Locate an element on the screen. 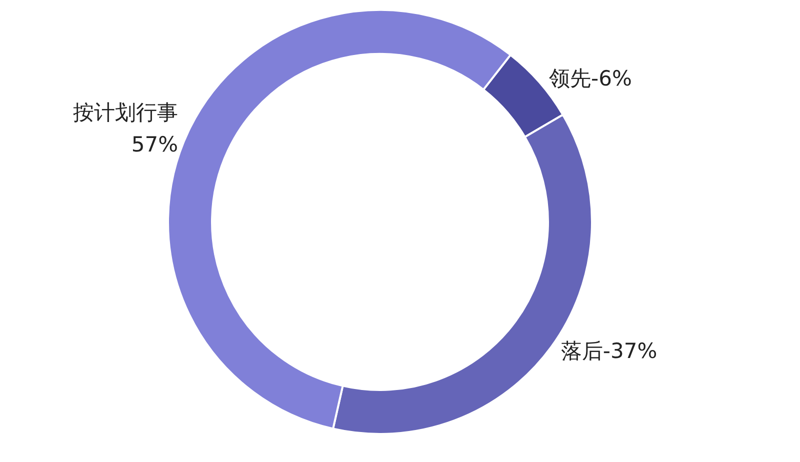  slice-label: 按计划行事 is located at coordinates (125, 112).